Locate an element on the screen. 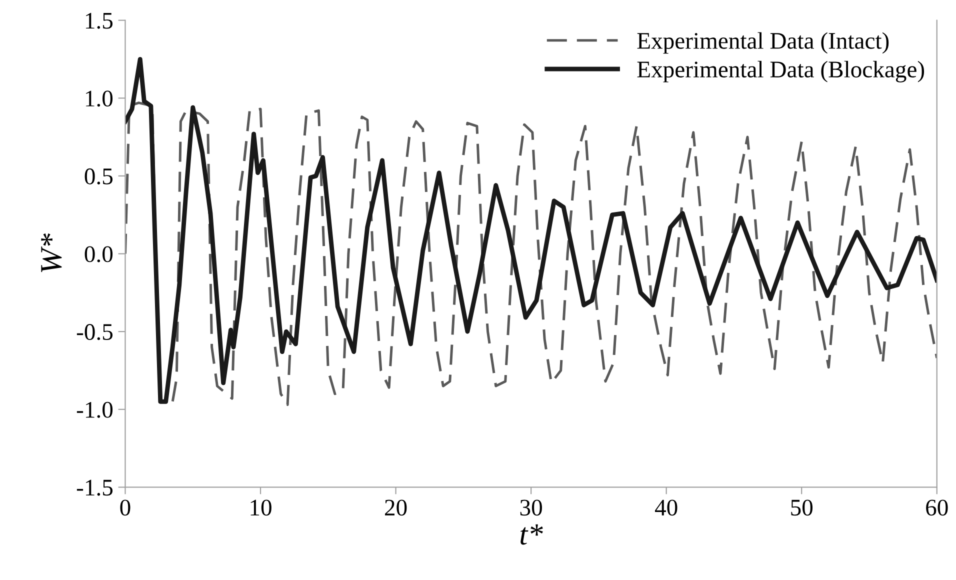  x-axis-title: t* is located at coordinates (531, 534).